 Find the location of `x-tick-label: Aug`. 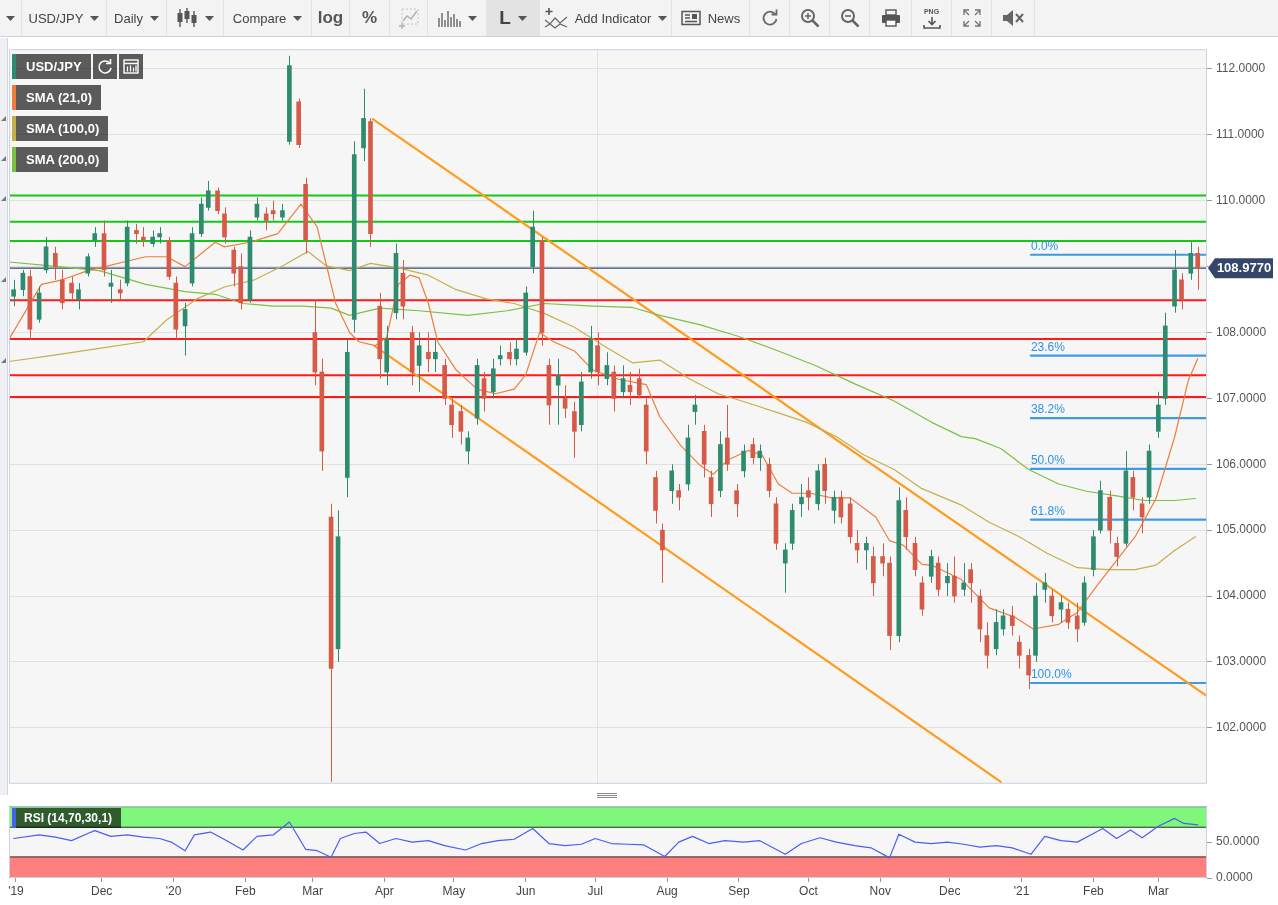

x-tick-label: Aug is located at coordinates (667, 890).